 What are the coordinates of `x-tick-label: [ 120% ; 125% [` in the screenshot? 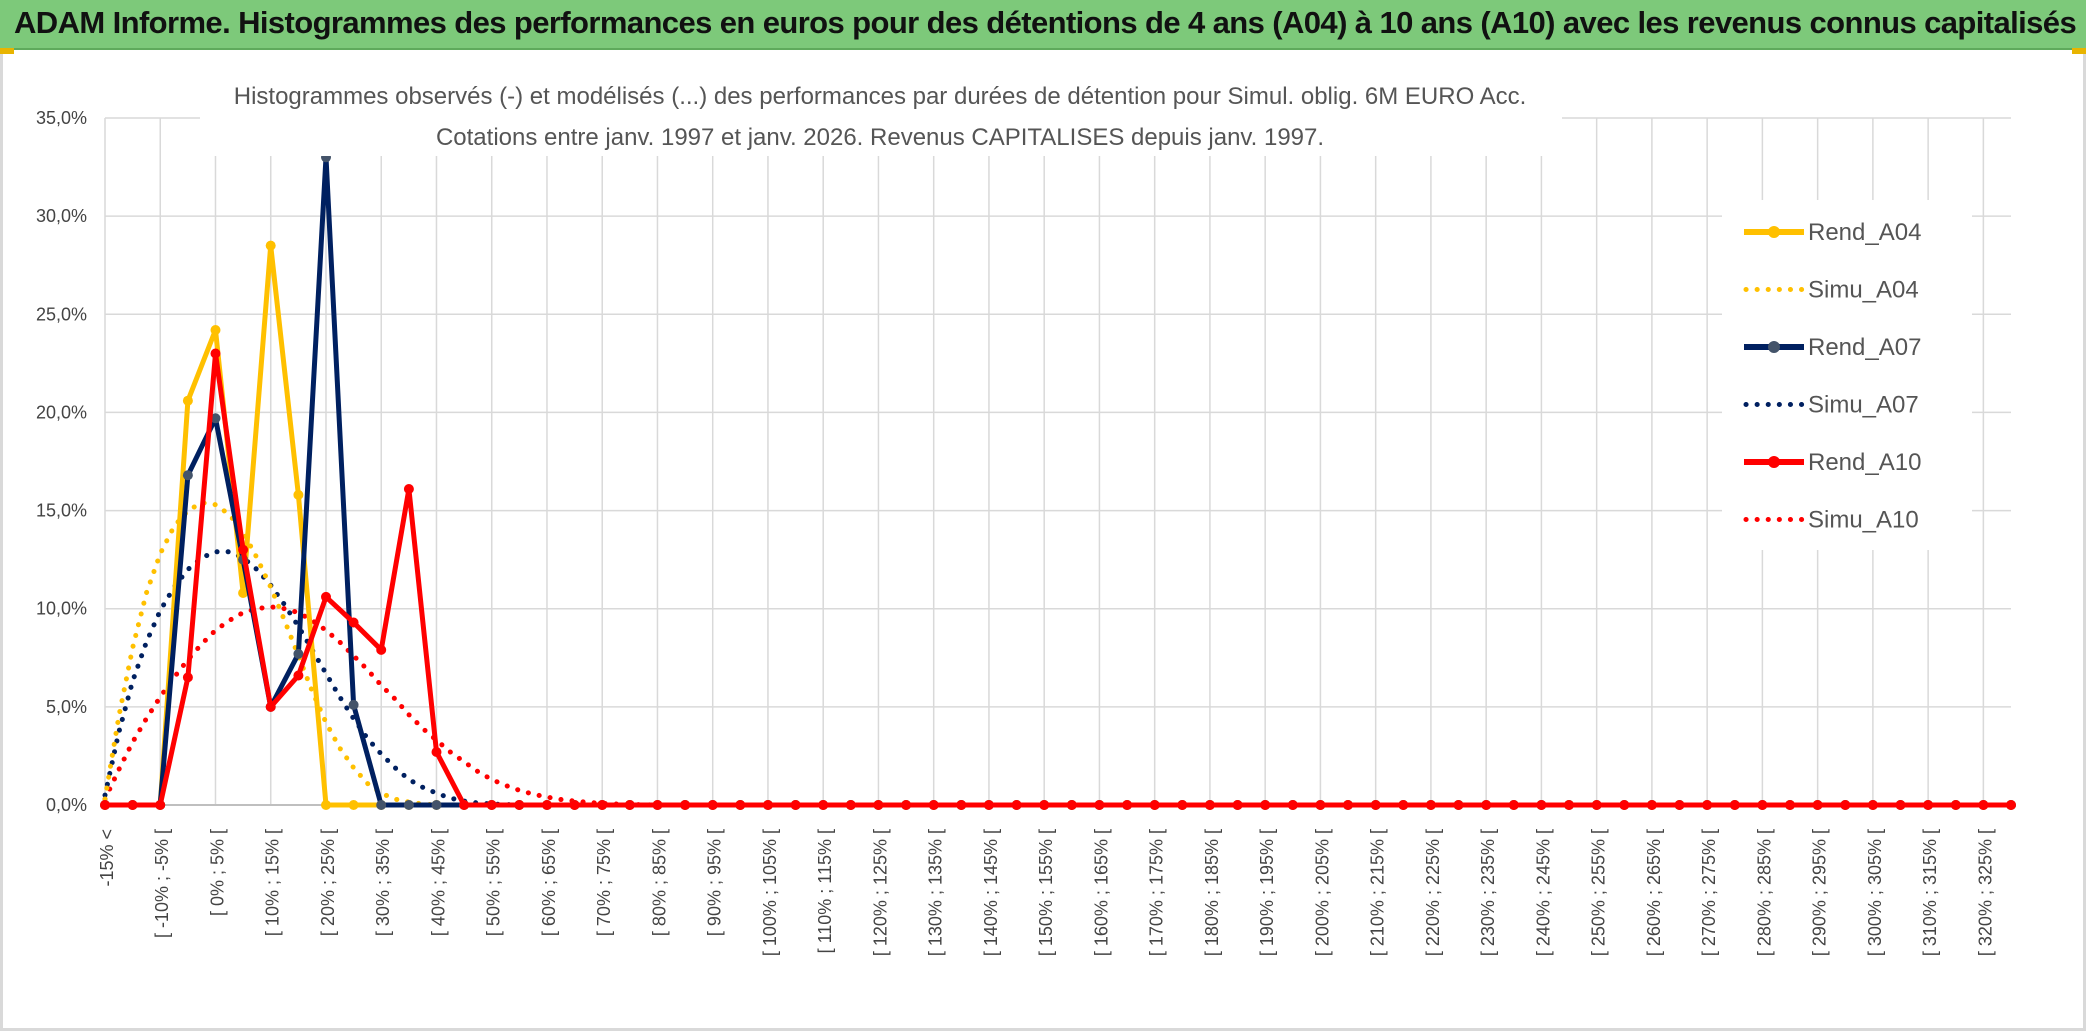 It's located at (880, 892).